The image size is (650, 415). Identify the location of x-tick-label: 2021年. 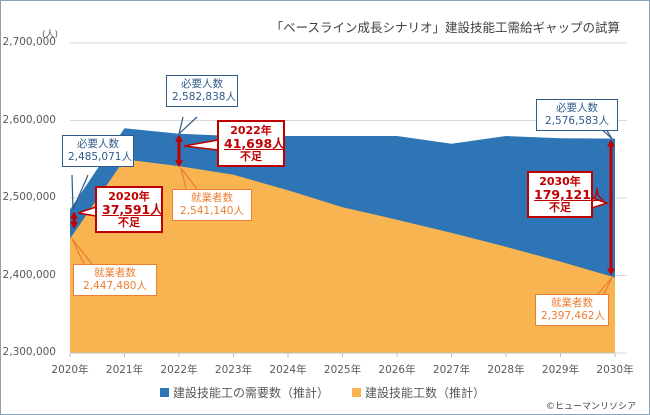
(124, 370).